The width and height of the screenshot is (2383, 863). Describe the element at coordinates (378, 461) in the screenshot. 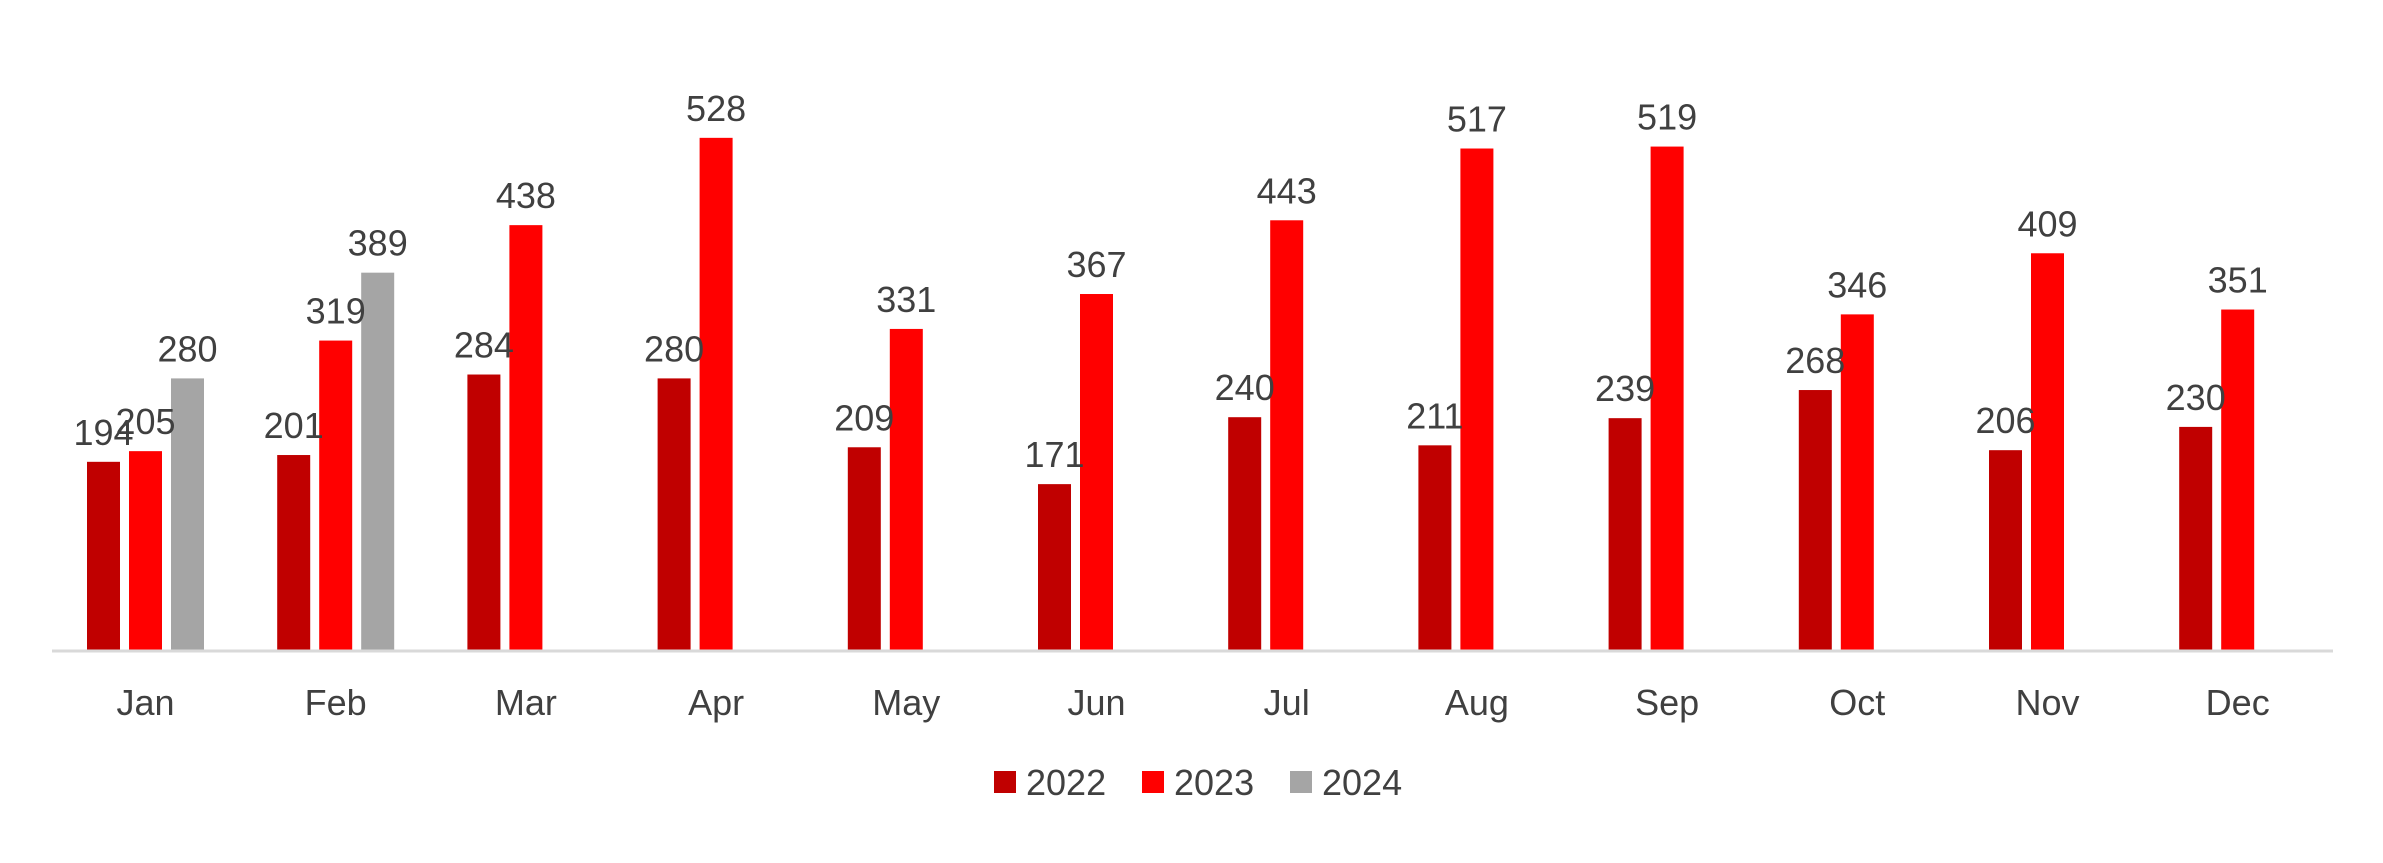

I see `bar-feb-2024` at that location.